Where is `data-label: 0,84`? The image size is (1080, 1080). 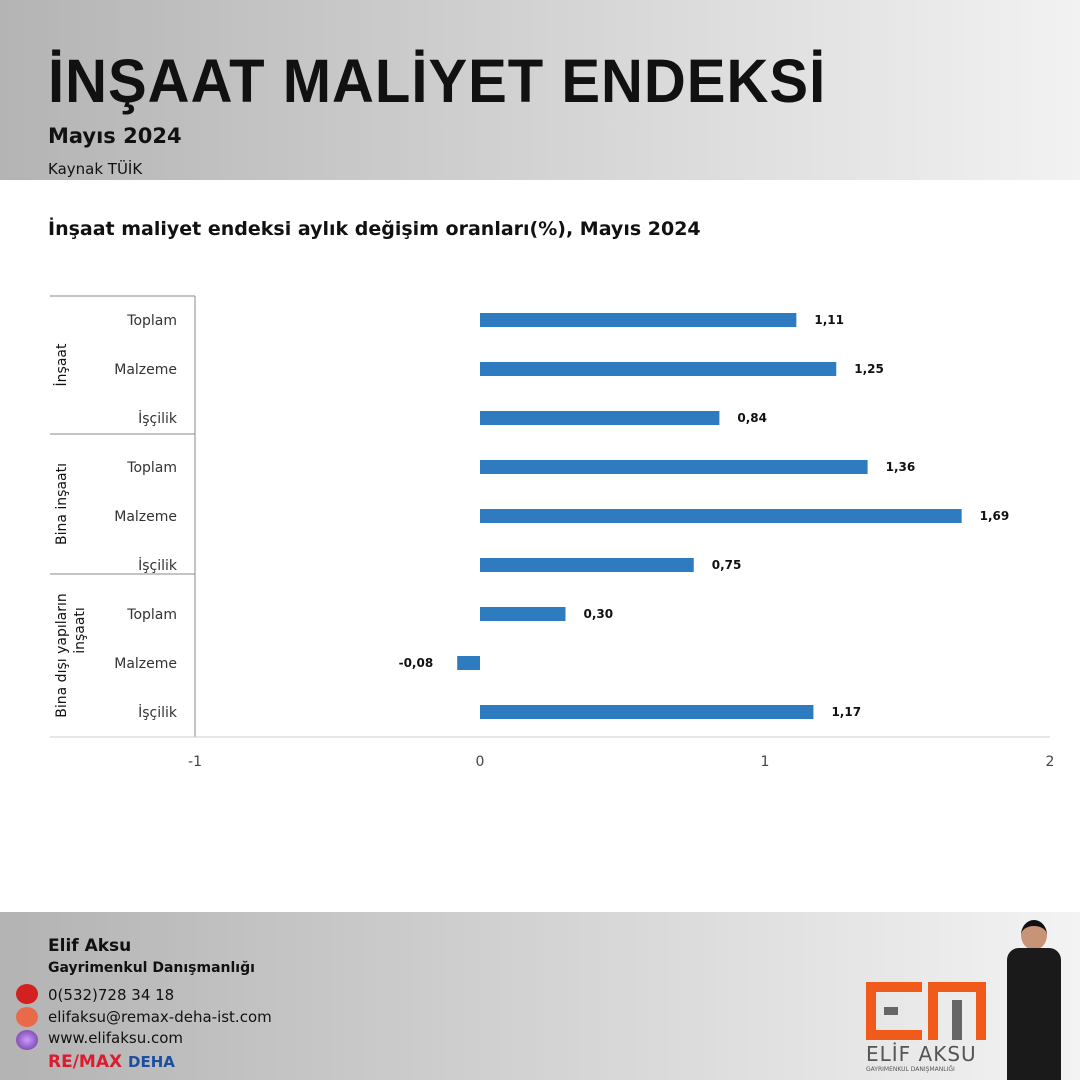 data-label: 0,84 is located at coordinates (752, 418).